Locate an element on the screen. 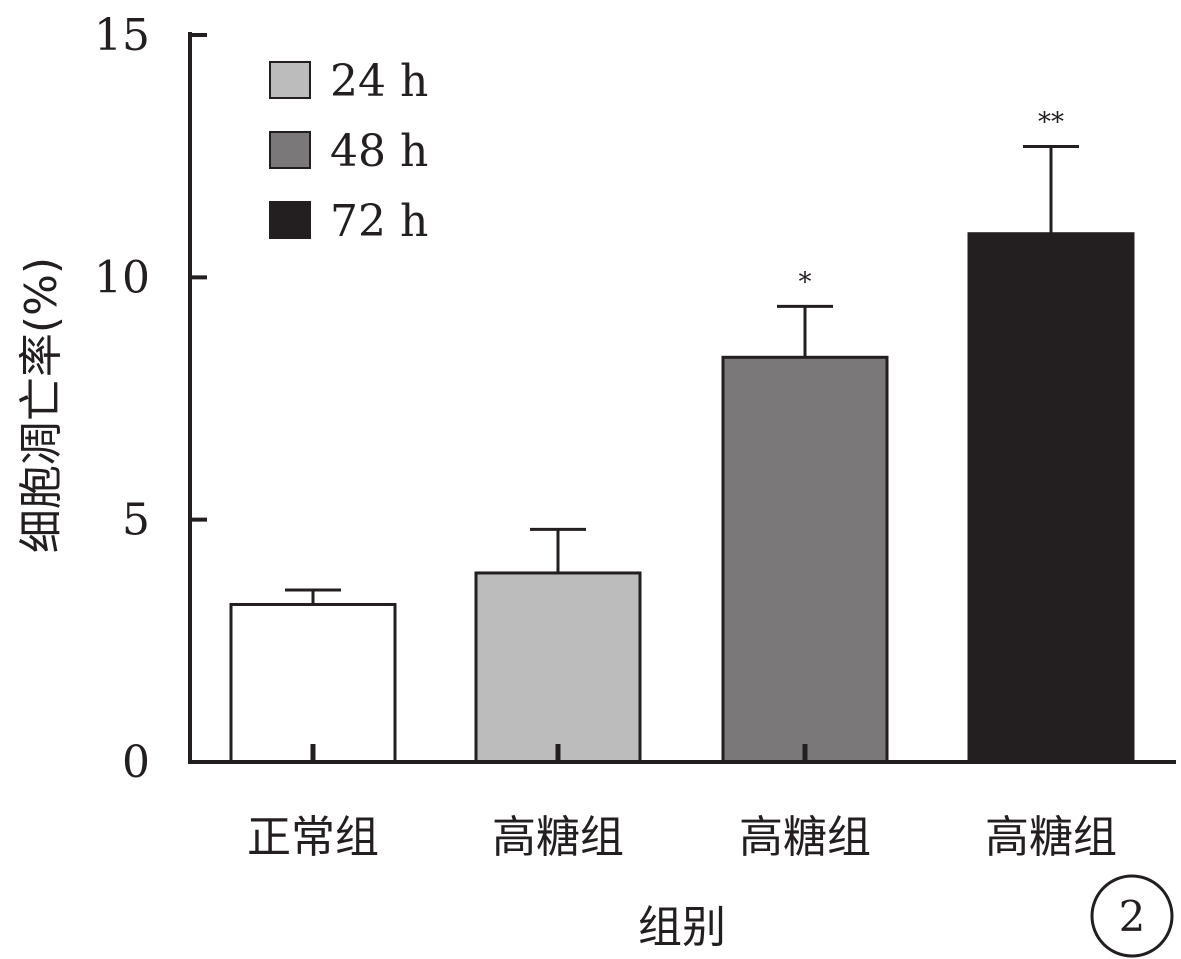 Image resolution: width=1181 pixels, height=959 pixels. significance-label: * is located at coordinates (805, 282).